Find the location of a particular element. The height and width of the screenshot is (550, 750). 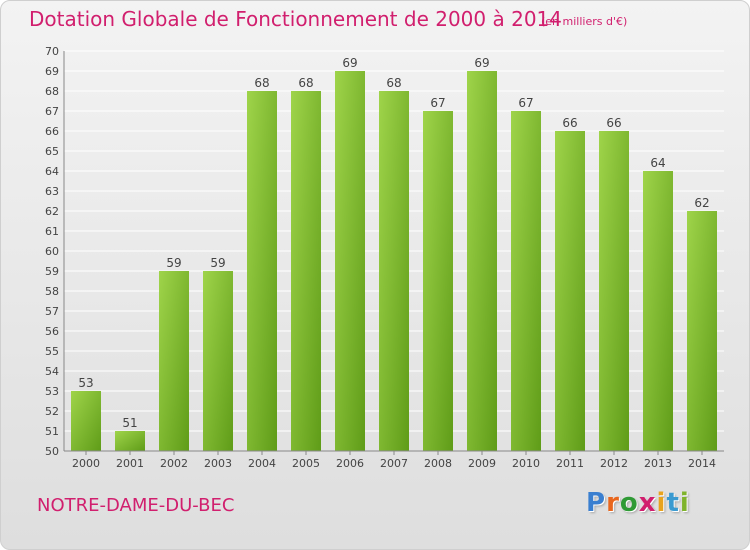

y-tick-label: 68 is located at coordinates (52, 91).